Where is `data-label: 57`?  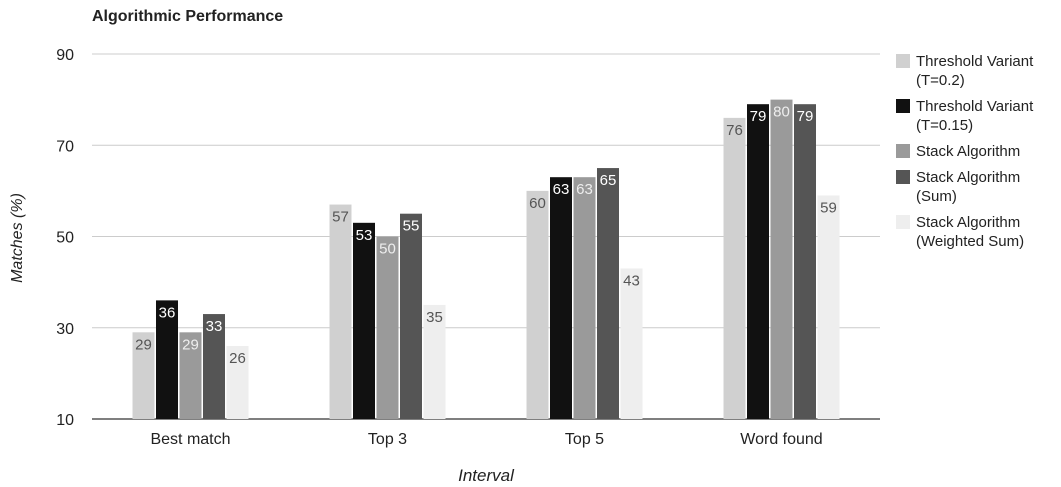 data-label: 57 is located at coordinates (340, 217).